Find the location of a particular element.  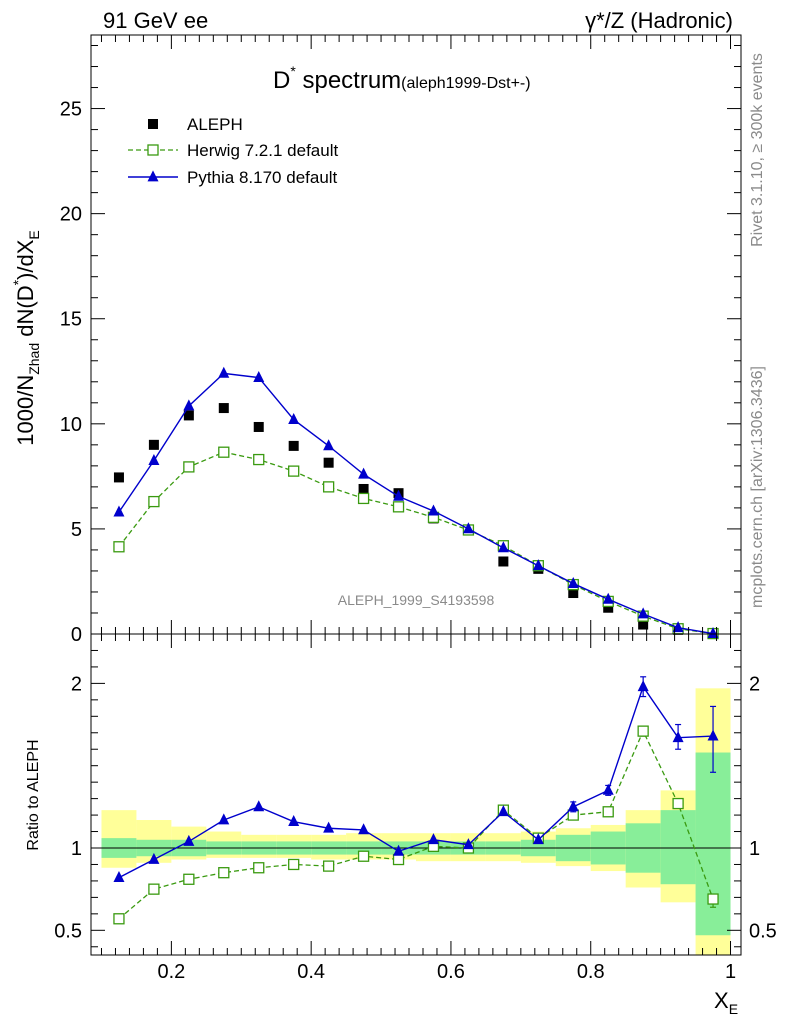

ratio-y-tick-label-left: 0.5 is located at coordinates (68, 931).